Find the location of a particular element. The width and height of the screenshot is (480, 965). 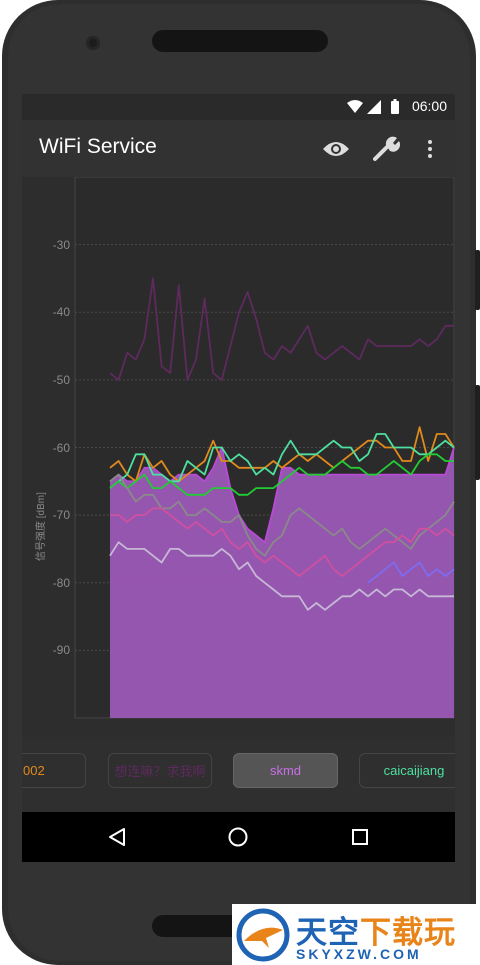

home-button is located at coordinates (238, 837).